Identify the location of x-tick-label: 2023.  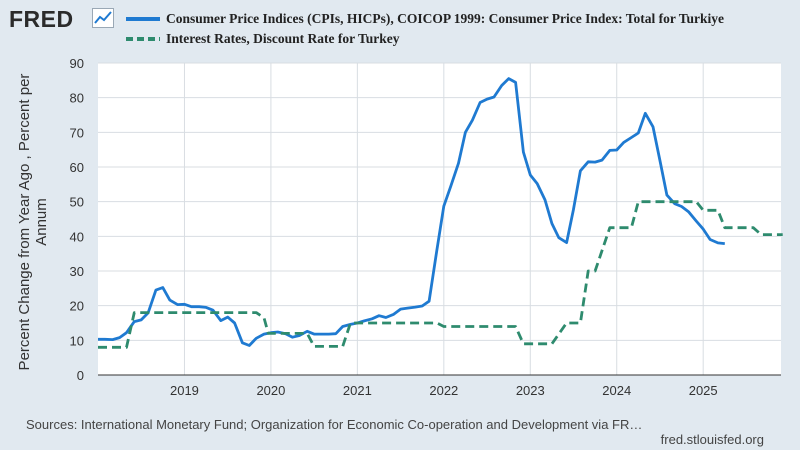
(530, 390).